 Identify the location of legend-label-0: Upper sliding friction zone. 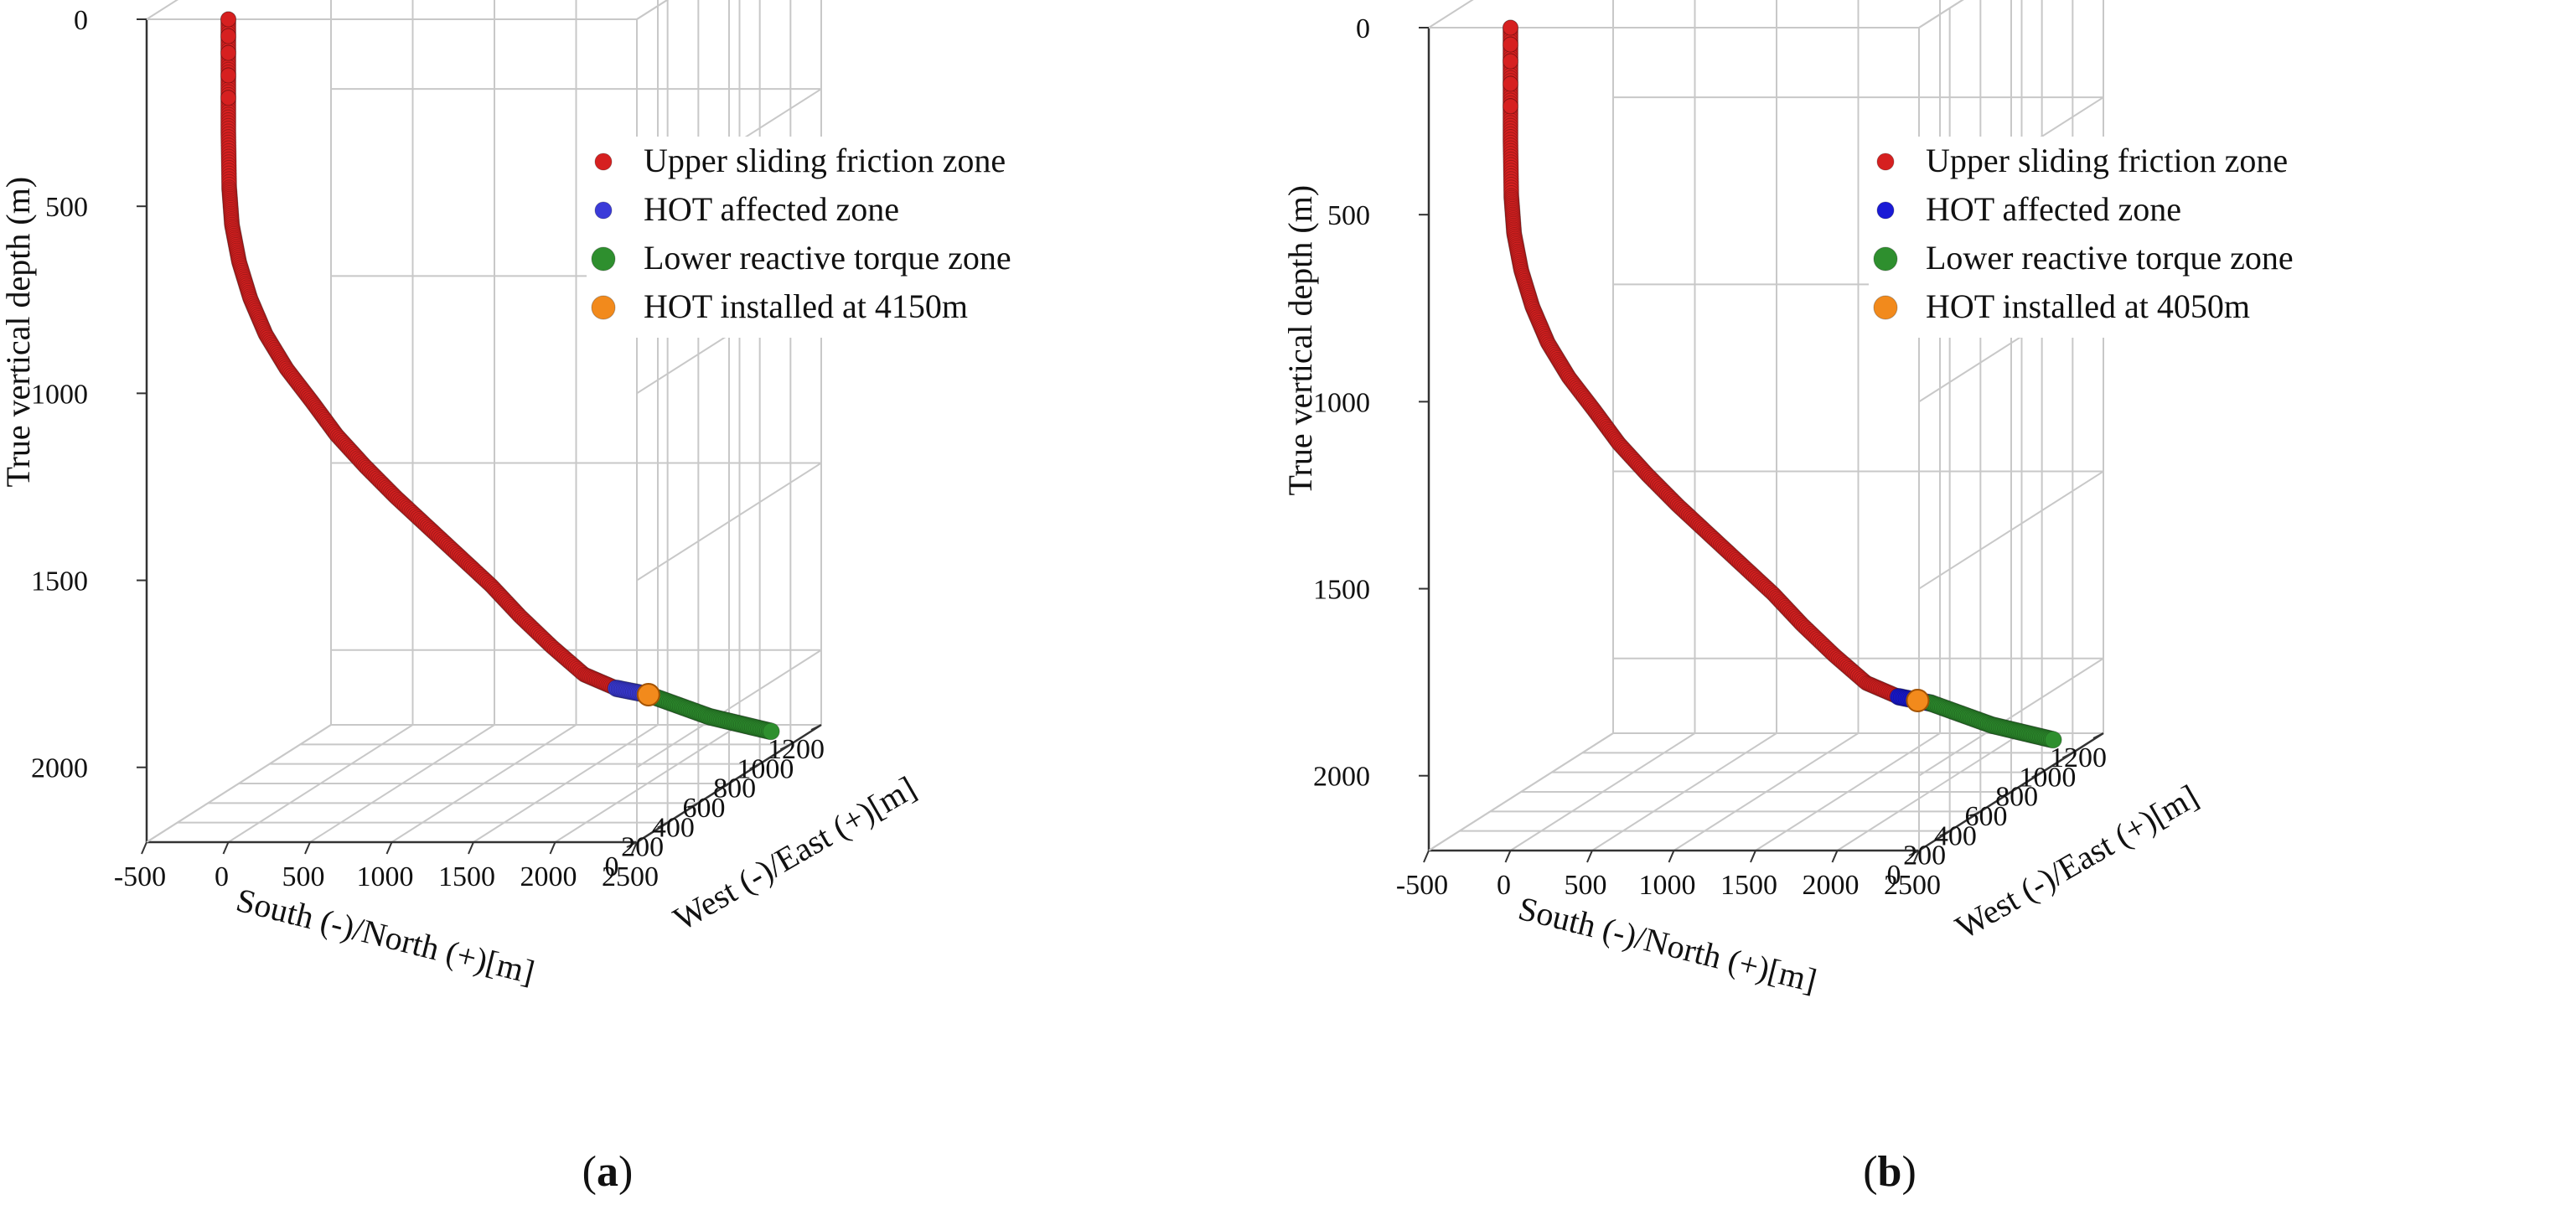
(2107, 160).